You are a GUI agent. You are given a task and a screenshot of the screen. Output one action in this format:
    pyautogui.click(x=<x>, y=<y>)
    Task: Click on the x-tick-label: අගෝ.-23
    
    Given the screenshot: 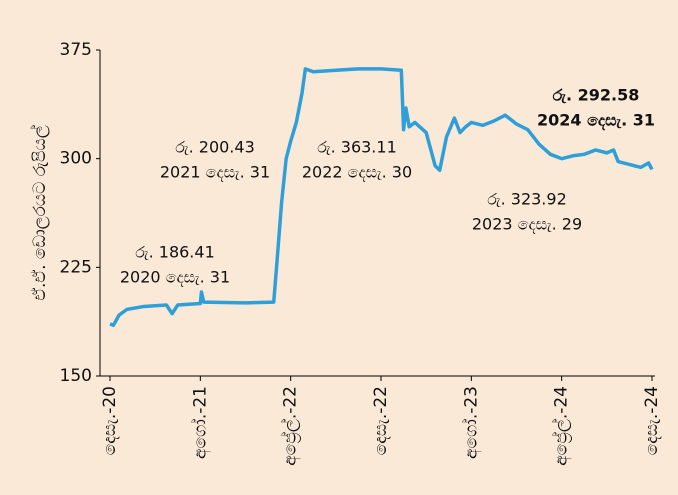 What is the action you would take?
    pyautogui.click(x=471, y=422)
    